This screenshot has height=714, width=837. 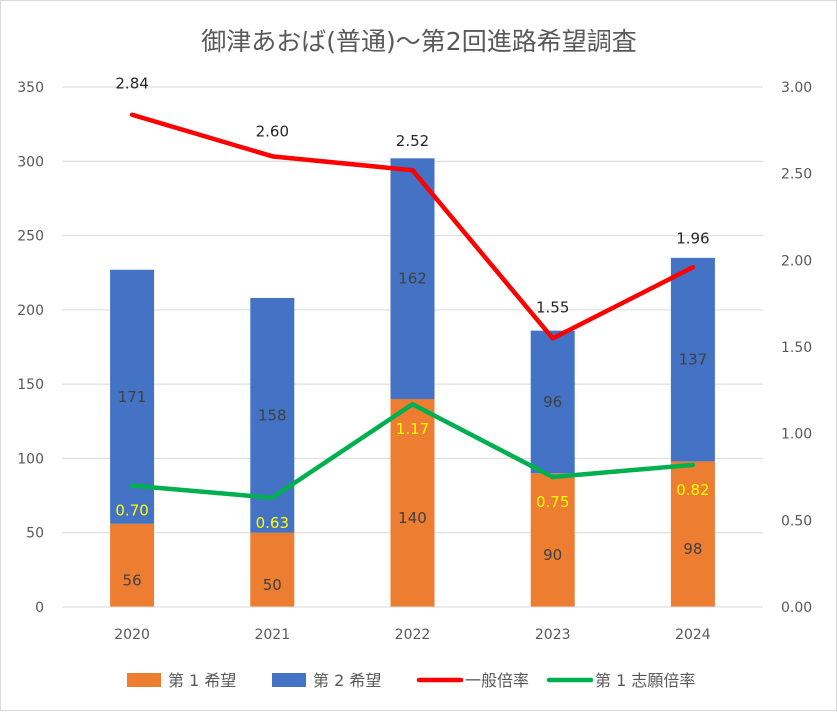 What do you see at coordinates (412, 518) in the screenshot?
I see `bar-first-choice-value: 140` at bounding box center [412, 518].